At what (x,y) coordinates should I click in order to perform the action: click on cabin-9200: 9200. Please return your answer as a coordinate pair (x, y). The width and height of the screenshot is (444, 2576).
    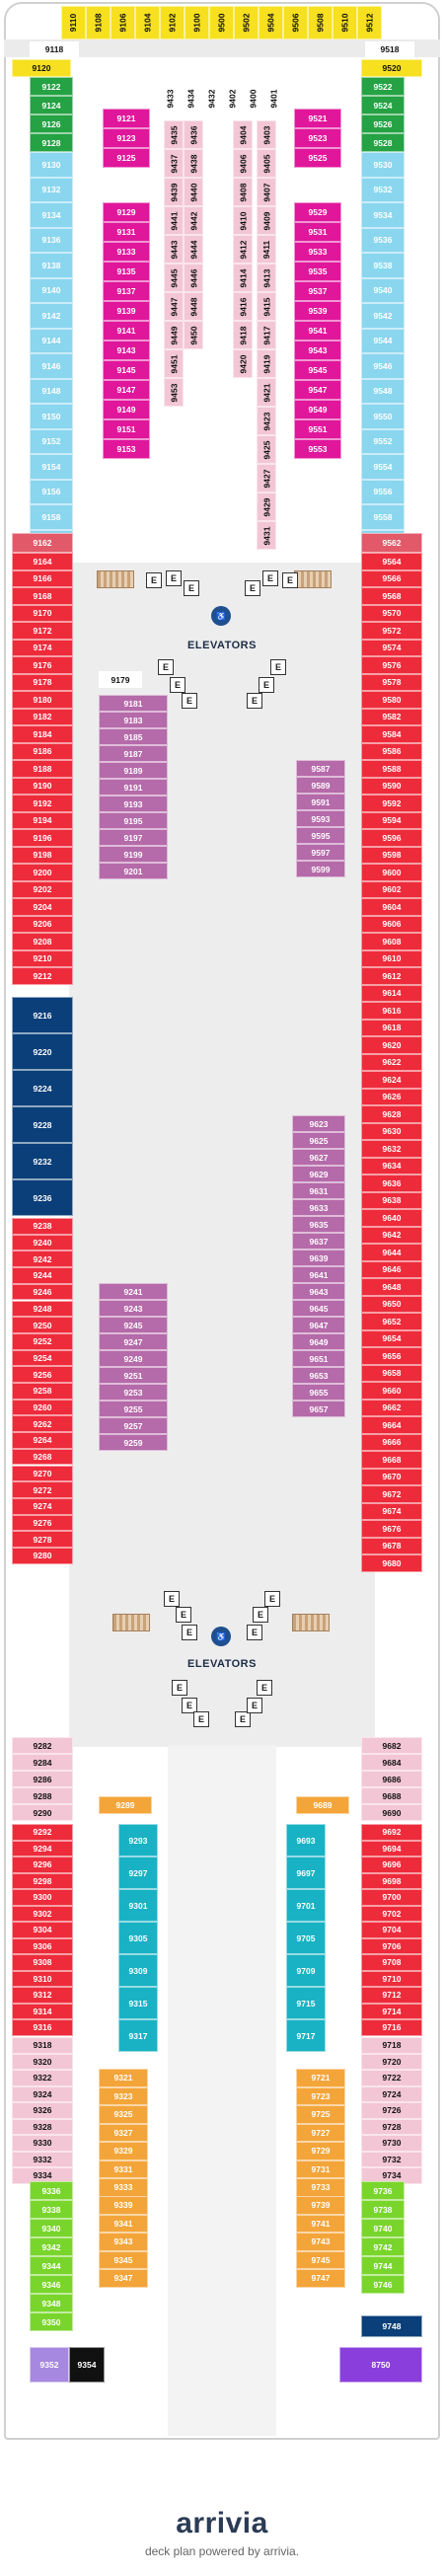
    Looking at the image, I should click on (43, 872).